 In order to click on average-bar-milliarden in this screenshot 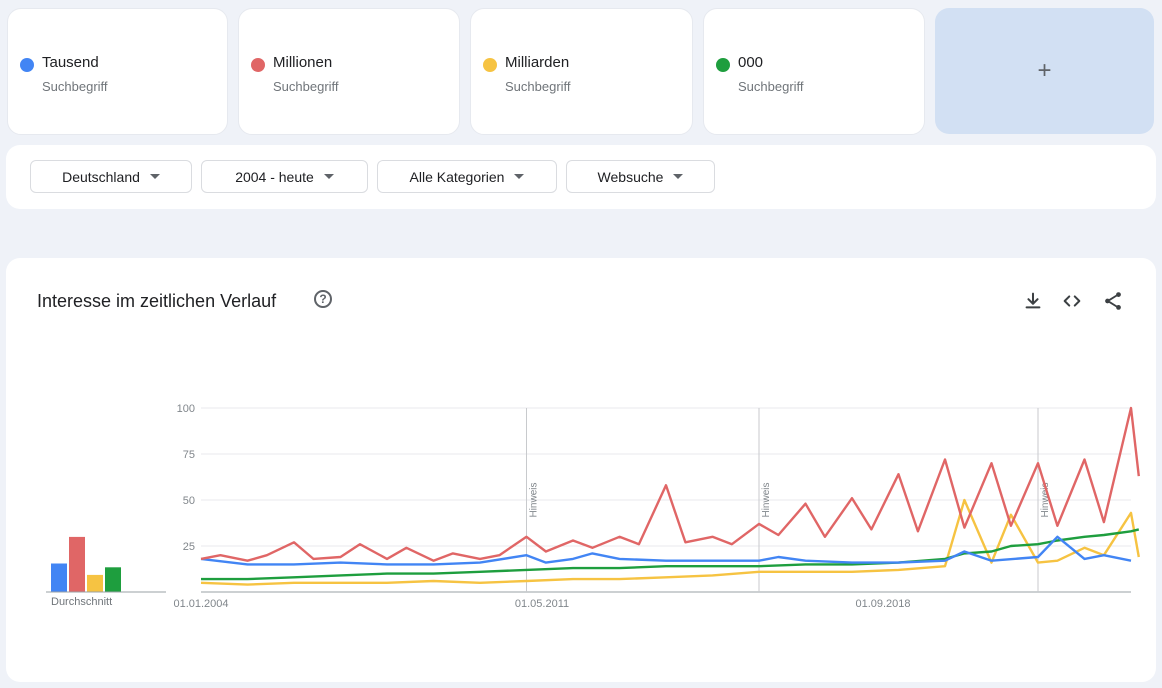, I will do `click(95, 583)`.